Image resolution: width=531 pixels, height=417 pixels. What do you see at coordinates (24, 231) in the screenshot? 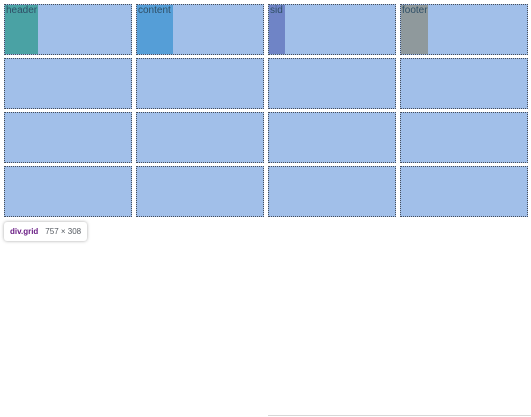
I see `badge-element-selector: div.grid` at bounding box center [24, 231].